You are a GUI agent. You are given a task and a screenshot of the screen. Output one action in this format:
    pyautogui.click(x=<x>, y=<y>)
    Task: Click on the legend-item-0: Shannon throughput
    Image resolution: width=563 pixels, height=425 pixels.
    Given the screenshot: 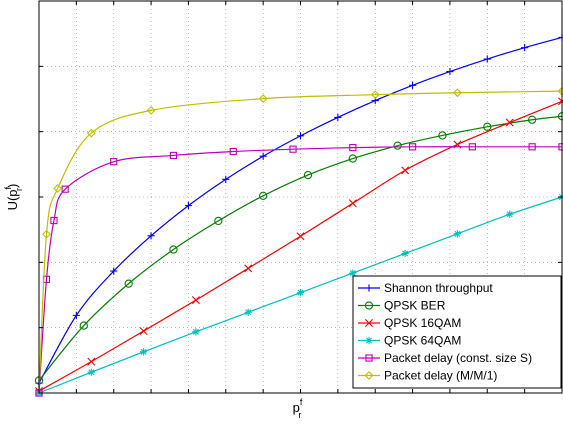 What is the action you would take?
    pyautogui.click(x=425, y=288)
    